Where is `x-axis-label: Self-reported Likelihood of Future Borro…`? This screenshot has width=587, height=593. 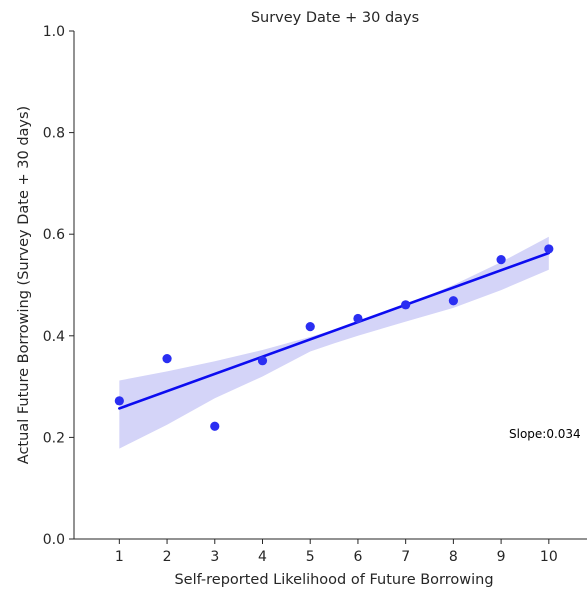
x-axis-label: Self-reported Likelihood of Future Borro… is located at coordinates (333, 580).